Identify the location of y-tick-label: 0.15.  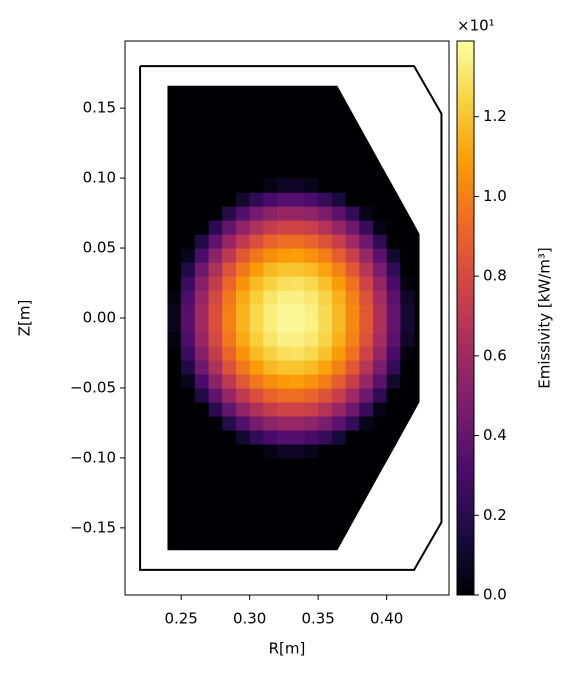
(99, 108).